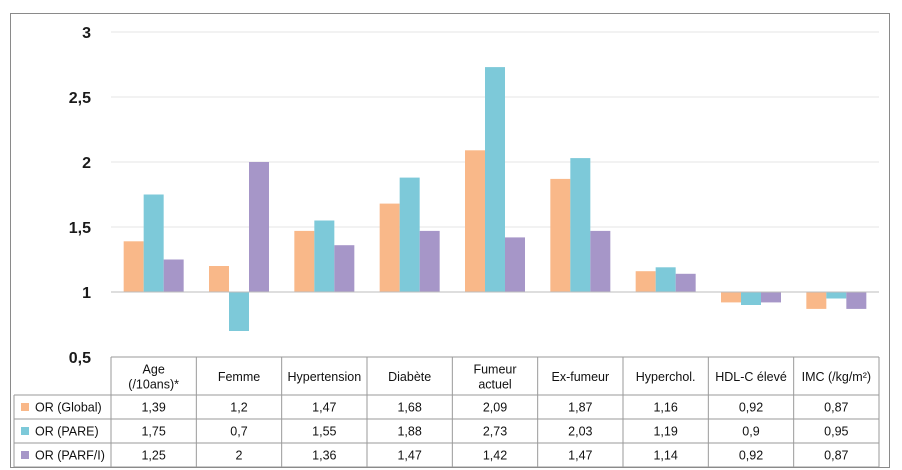  What do you see at coordinates (409, 408) in the screenshot?
I see `table-cell-value: 1,68` at bounding box center [409, 408].